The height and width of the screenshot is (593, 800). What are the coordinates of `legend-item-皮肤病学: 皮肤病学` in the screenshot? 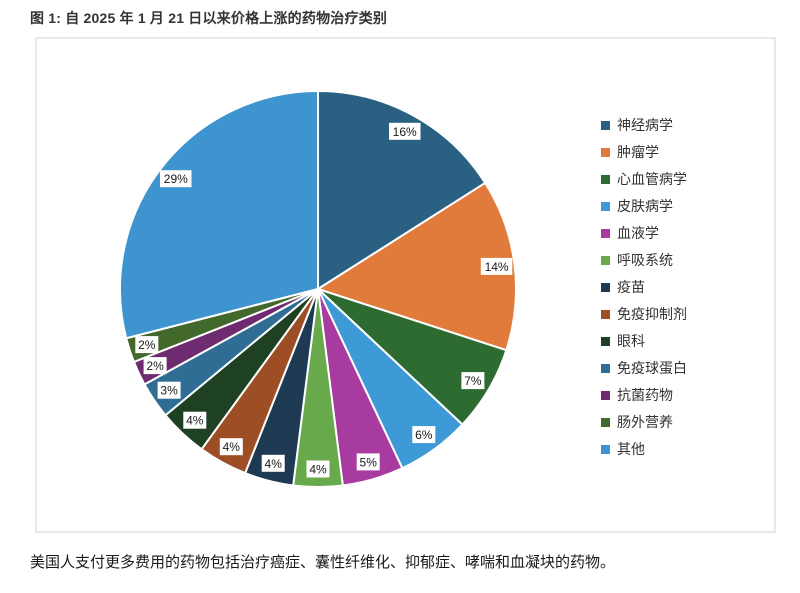 It's located at (644, 206).